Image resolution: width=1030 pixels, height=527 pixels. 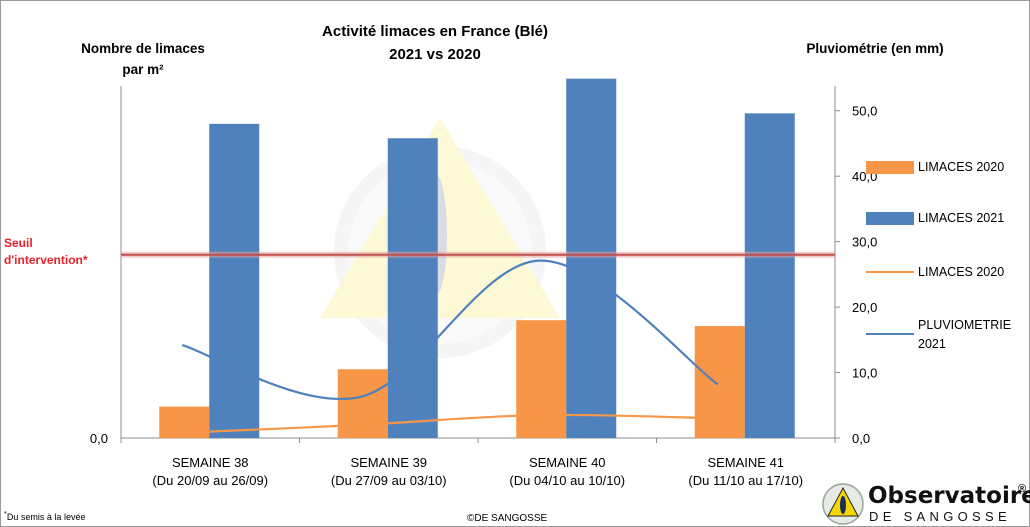 What do you see at coordinates (940, 516) in the screenshot?
I see `logo-word-de-sangosse: DE SANGOSSE` at bounding box center [940, 516].